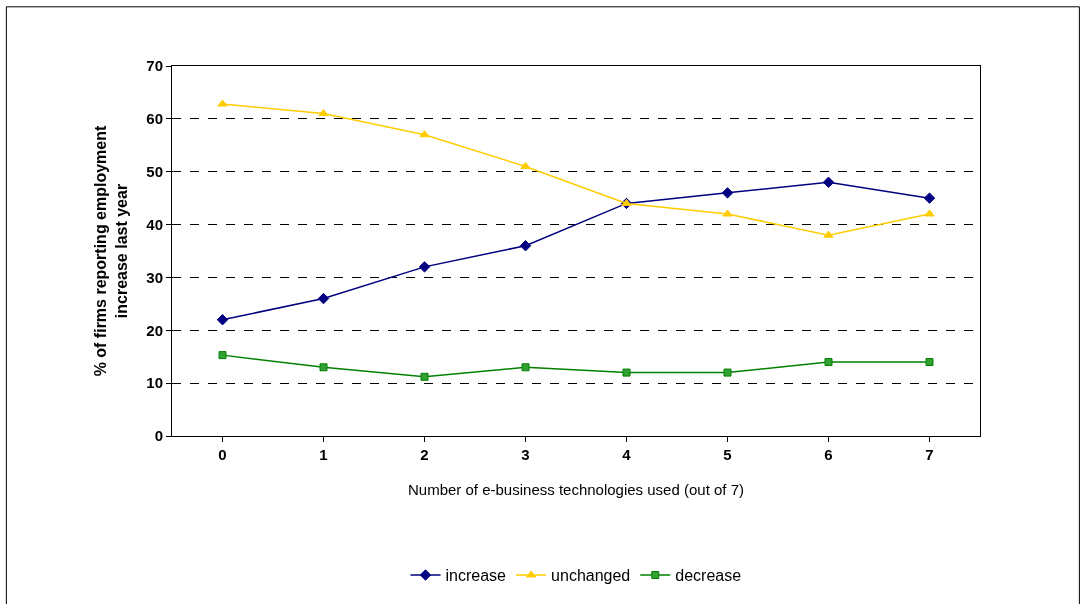 This screenshot has width=1083, height=604. Describe the element at coordinates (222, 454) in the screenshot. I see `x-tick-label: 0` at that location.